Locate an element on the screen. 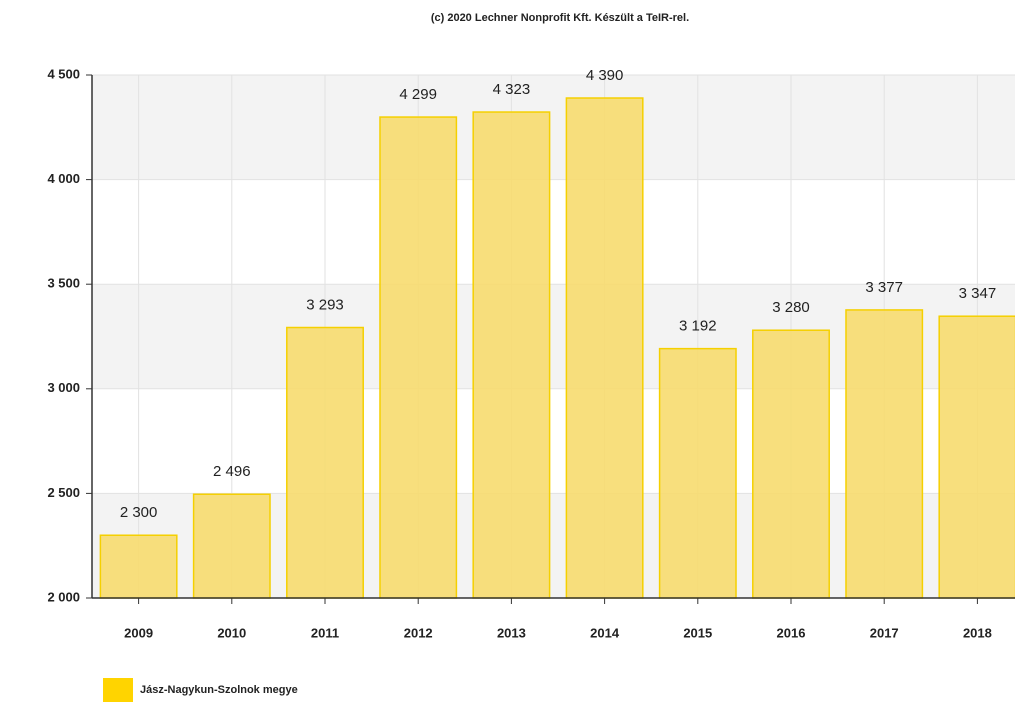 Image resolution: width=1015 pixels, height=704 pixels. x-tick-label: 2011 is located at coordinates (325, 632).